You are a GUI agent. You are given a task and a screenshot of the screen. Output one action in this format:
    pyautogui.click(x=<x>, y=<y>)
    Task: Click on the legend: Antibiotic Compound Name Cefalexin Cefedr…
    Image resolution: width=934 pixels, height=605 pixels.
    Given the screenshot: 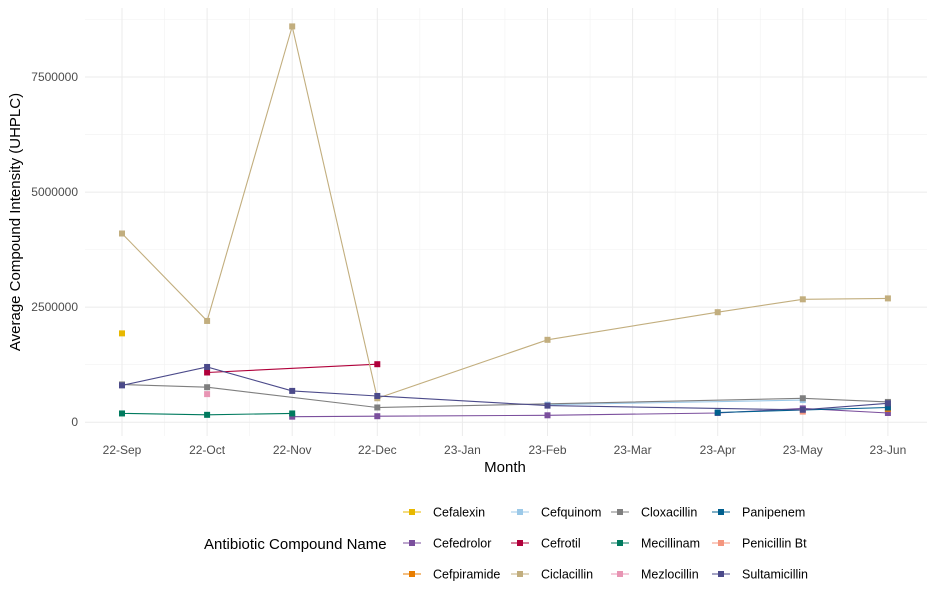 What is the action you would take?
    pyautogui.click(x=506, y=544)
    